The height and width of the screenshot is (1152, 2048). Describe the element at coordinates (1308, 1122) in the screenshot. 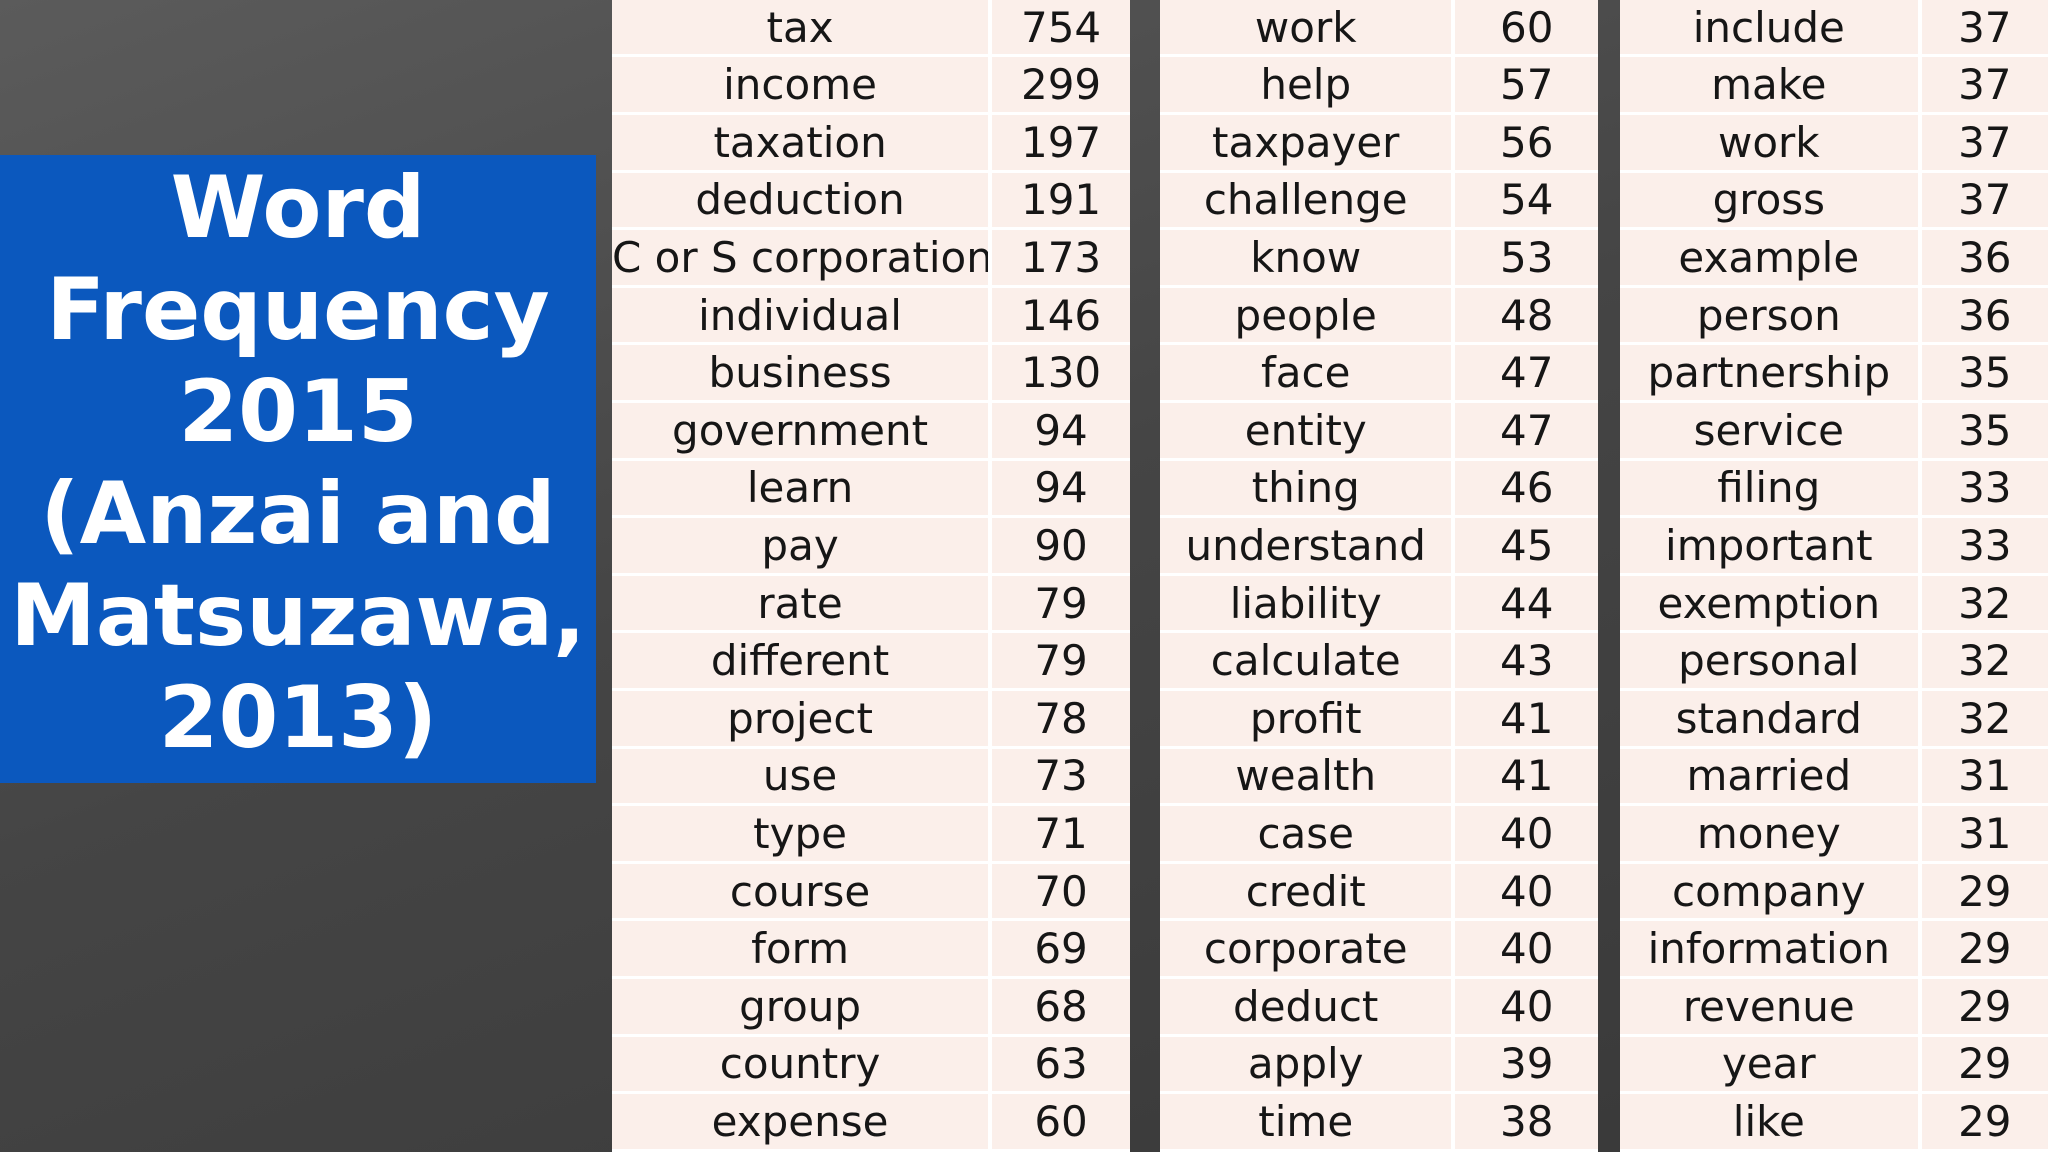

I see `word-cell: time` at that location.